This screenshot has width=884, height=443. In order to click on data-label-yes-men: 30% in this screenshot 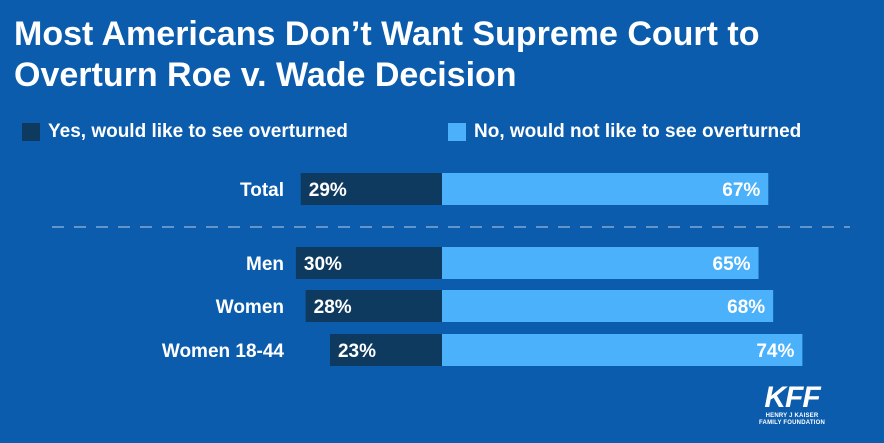, I will do `click(323, 264)`.